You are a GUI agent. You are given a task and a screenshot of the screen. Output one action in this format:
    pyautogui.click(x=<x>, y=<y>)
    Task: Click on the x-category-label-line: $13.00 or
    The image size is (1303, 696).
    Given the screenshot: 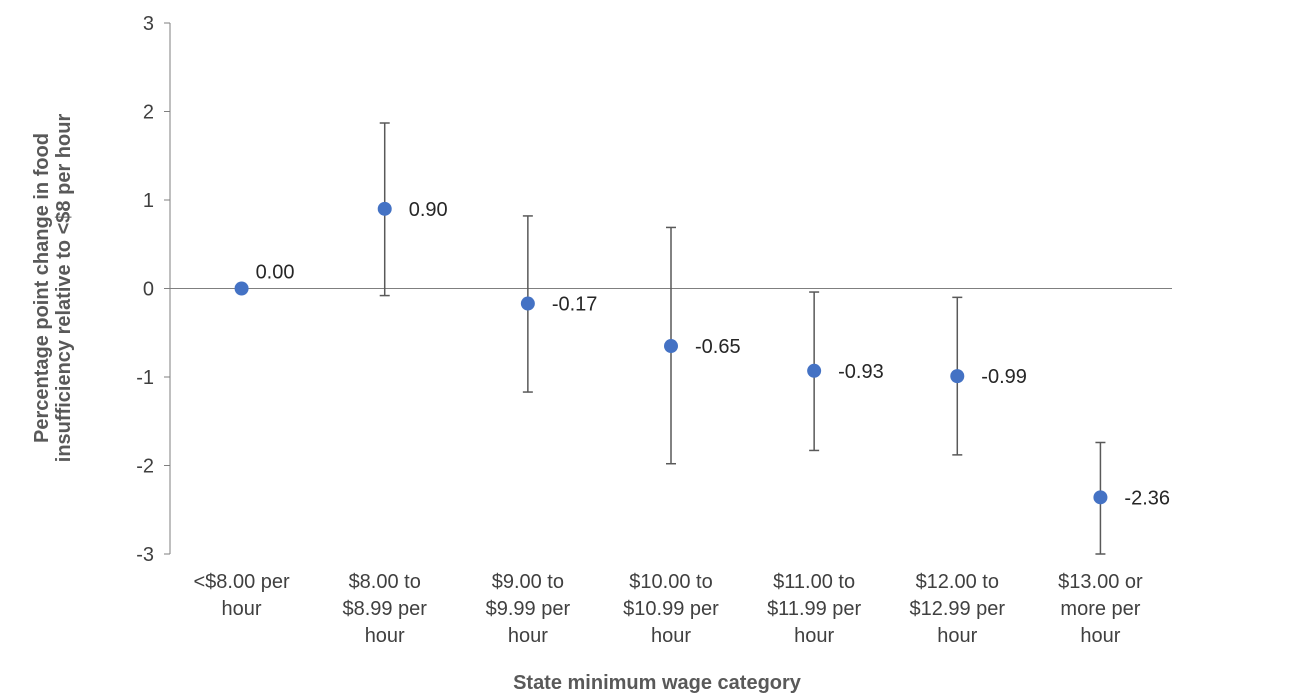 What is the action you would take?
    pyautogui.click(x=1100, y=582)
    